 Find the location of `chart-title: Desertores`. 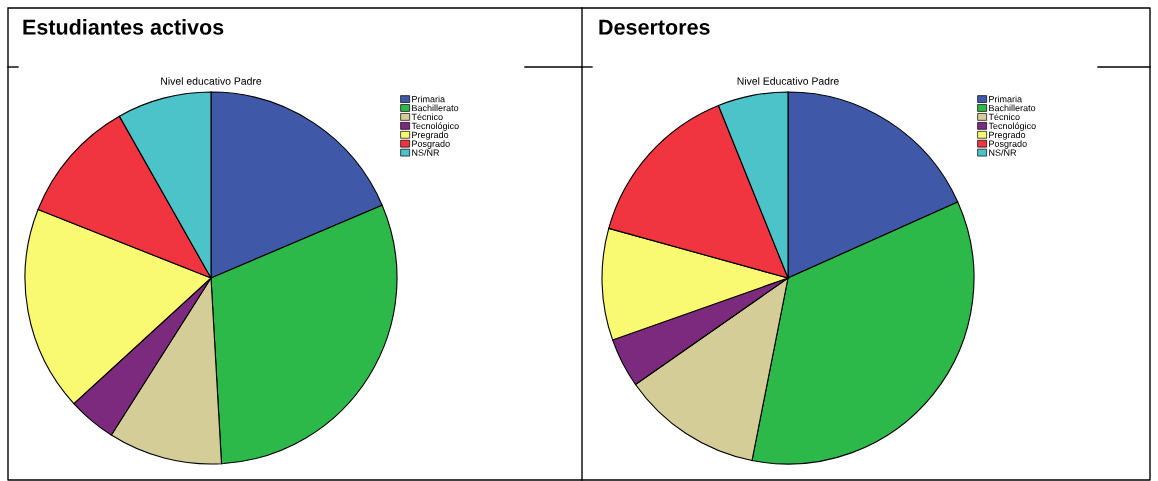

chart-title: Desertores is located at coordinates (654, 27).